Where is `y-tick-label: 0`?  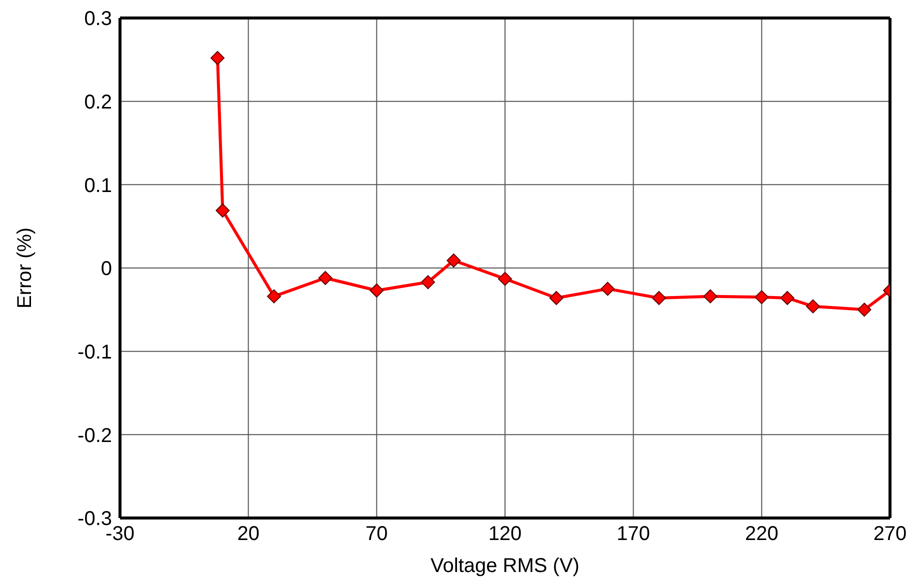 y-tick-label: 0 is located at coordinates (106, 269).